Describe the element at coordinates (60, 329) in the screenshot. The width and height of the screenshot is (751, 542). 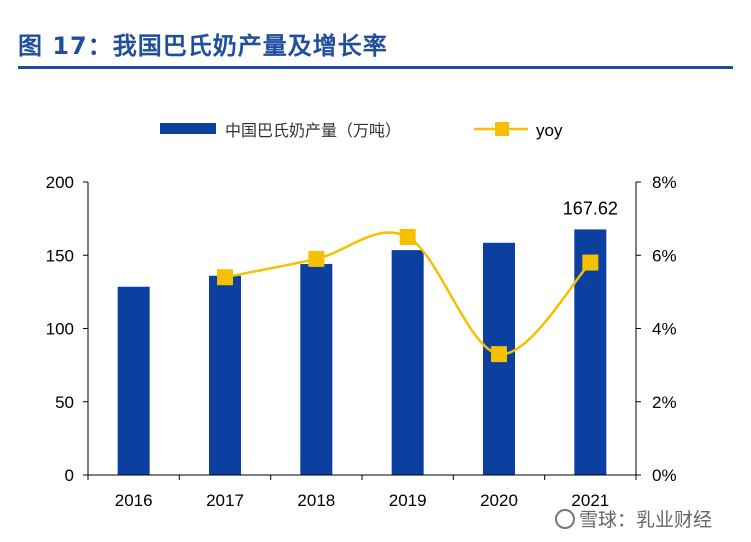
I see `left-y-tick-label: 100` at that location.